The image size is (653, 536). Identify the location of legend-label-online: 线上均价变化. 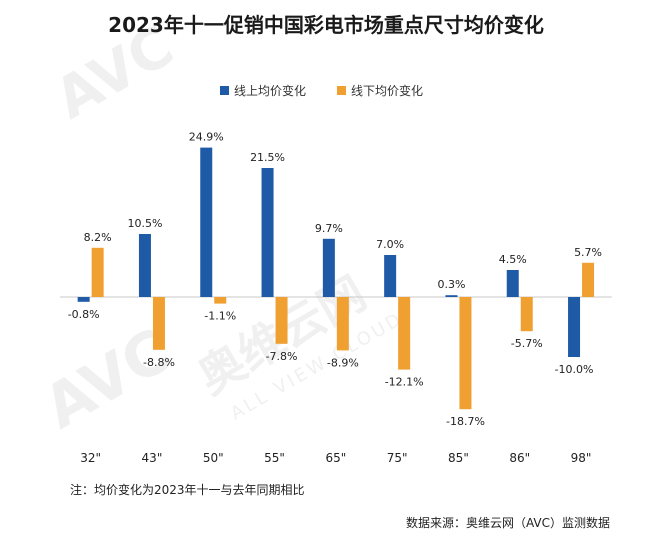
(270, 90).